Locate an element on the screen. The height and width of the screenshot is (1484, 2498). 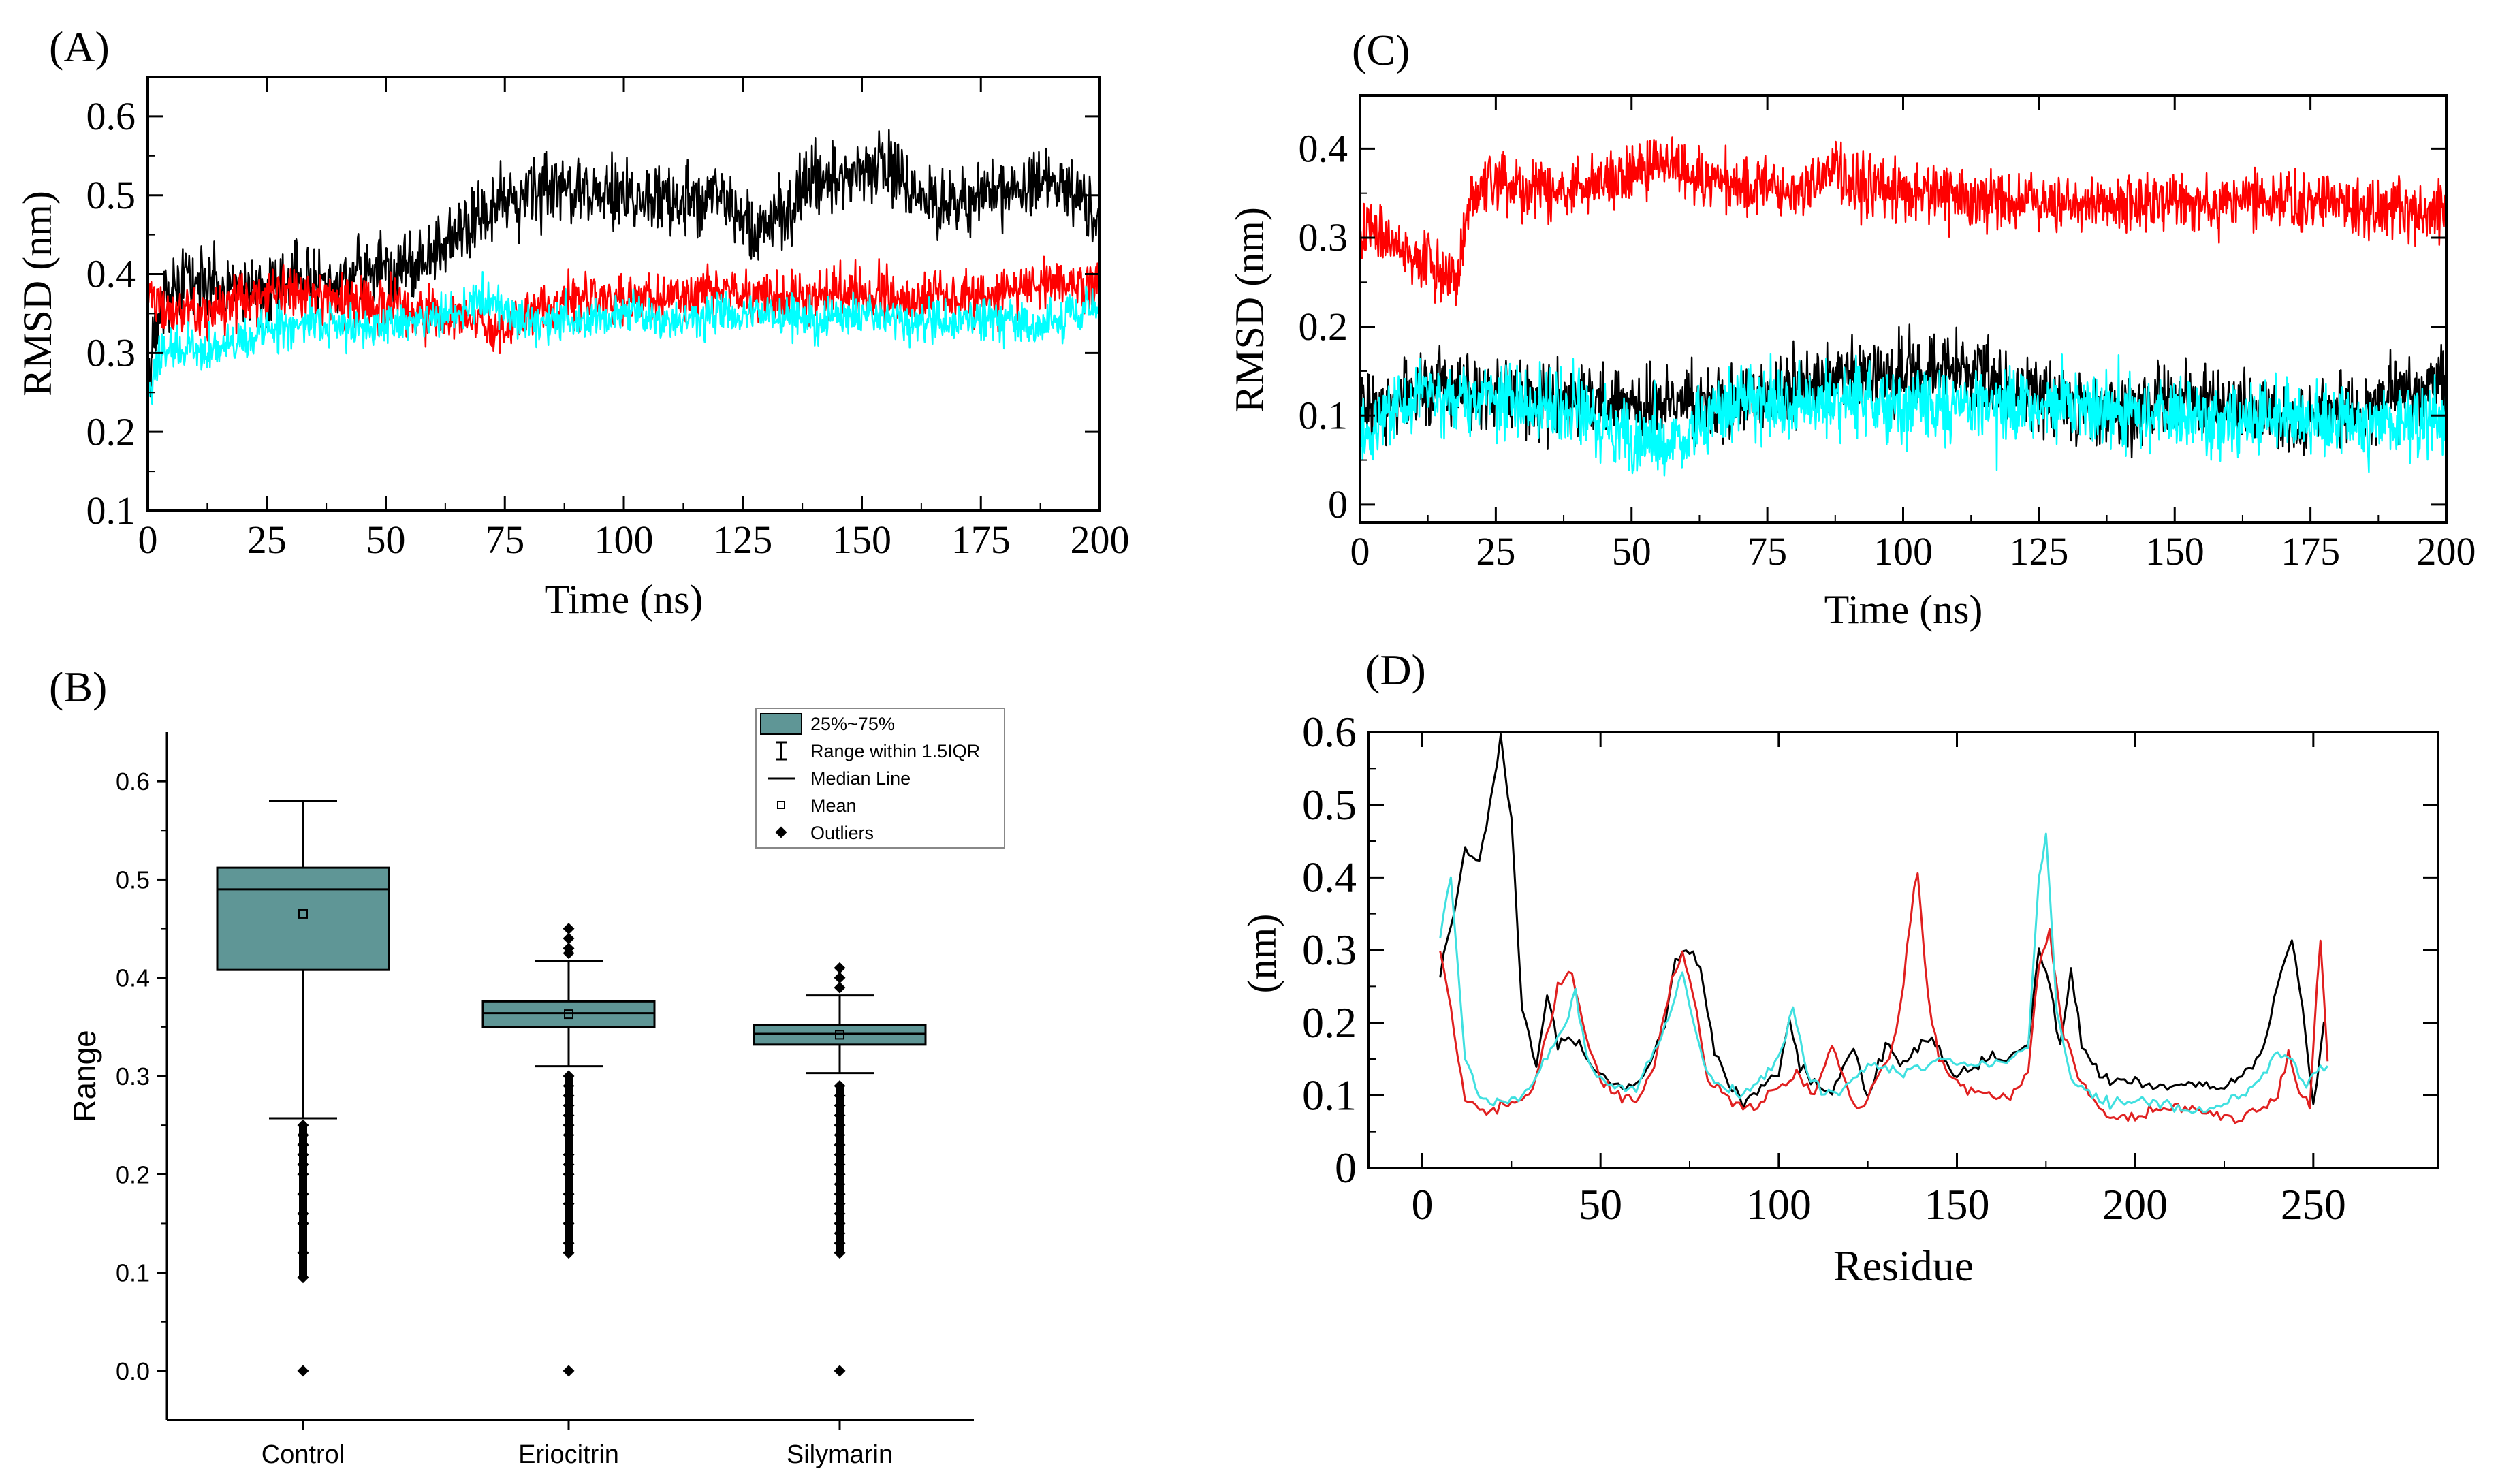
category-label: Eriocitrin is located at coordinates (568, 1454).